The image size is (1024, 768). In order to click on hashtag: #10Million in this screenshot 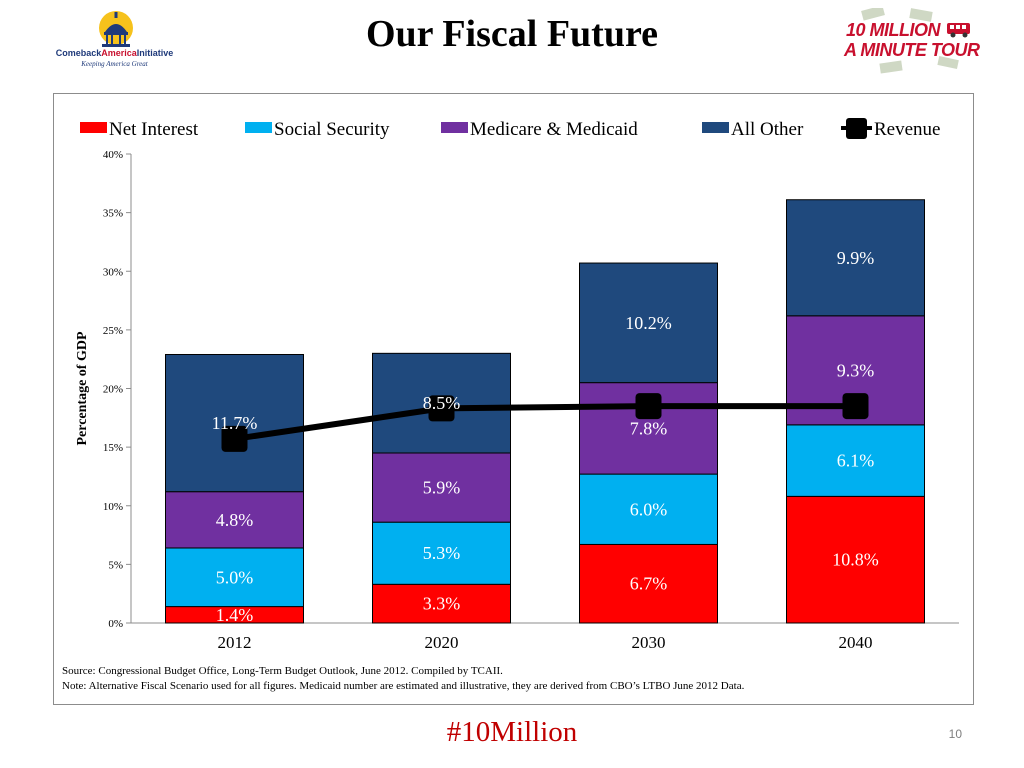, I will do `click(512, 732)`.